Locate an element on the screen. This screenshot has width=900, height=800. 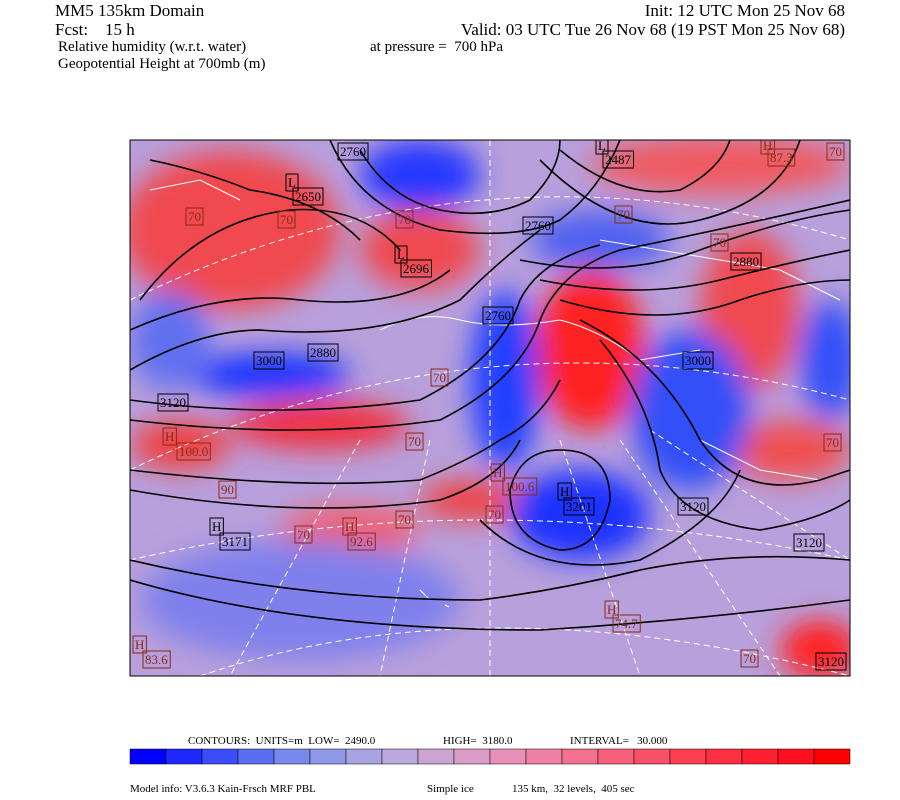
map-label: 90 is located at coordinates (227, 489).